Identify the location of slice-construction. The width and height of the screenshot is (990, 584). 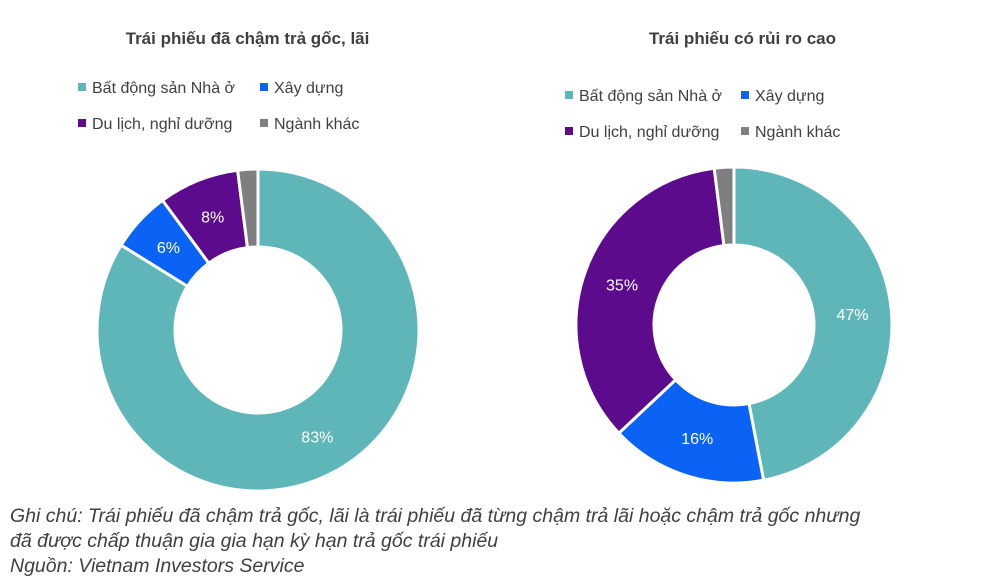
(691, 431).